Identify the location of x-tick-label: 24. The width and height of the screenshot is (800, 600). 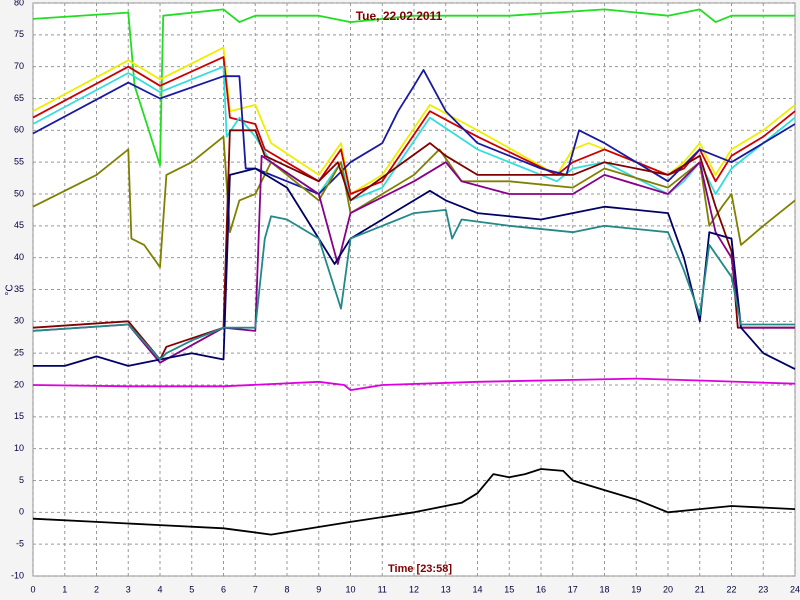
(795, 589).